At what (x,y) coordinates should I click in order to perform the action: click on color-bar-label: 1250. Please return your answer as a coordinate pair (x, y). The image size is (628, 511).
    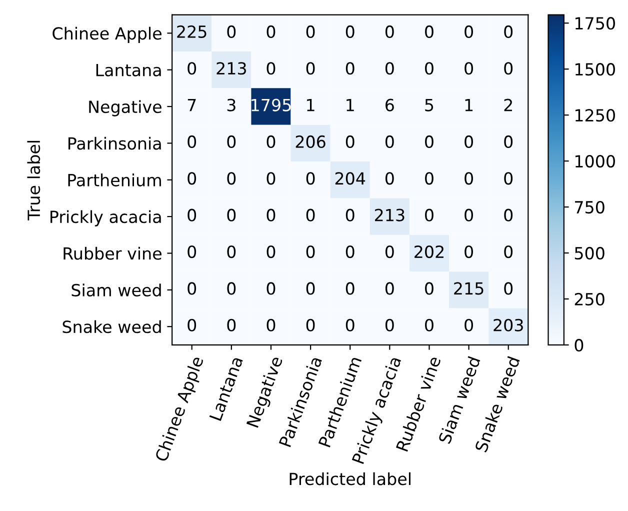
    Looking at the image, I should click on (595, 115).